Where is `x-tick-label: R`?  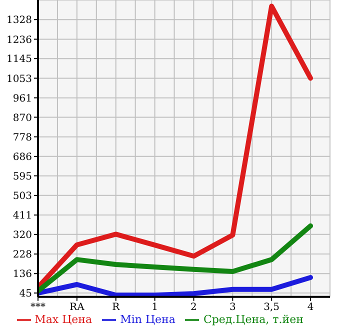 x-tick-label: R is located at coordinates (116, 307).